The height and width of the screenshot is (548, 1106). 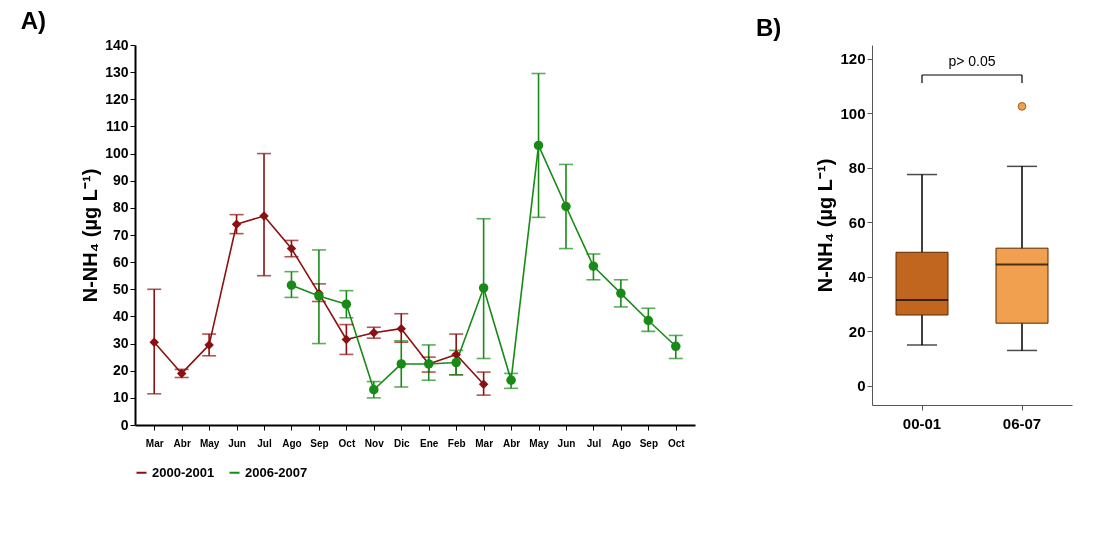 What do you see at coordinates (120, 288) in the screenshot?
I see `y-tick-label: 50` at bounding box center [120, 288].